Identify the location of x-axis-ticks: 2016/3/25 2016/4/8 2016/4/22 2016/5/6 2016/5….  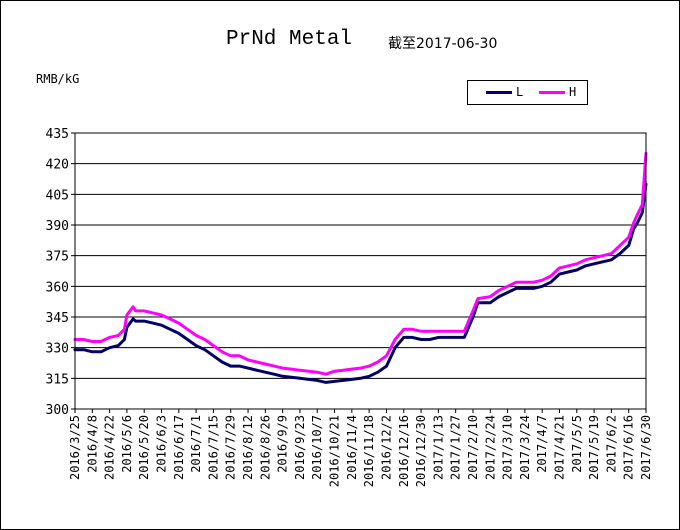
(360, 448).